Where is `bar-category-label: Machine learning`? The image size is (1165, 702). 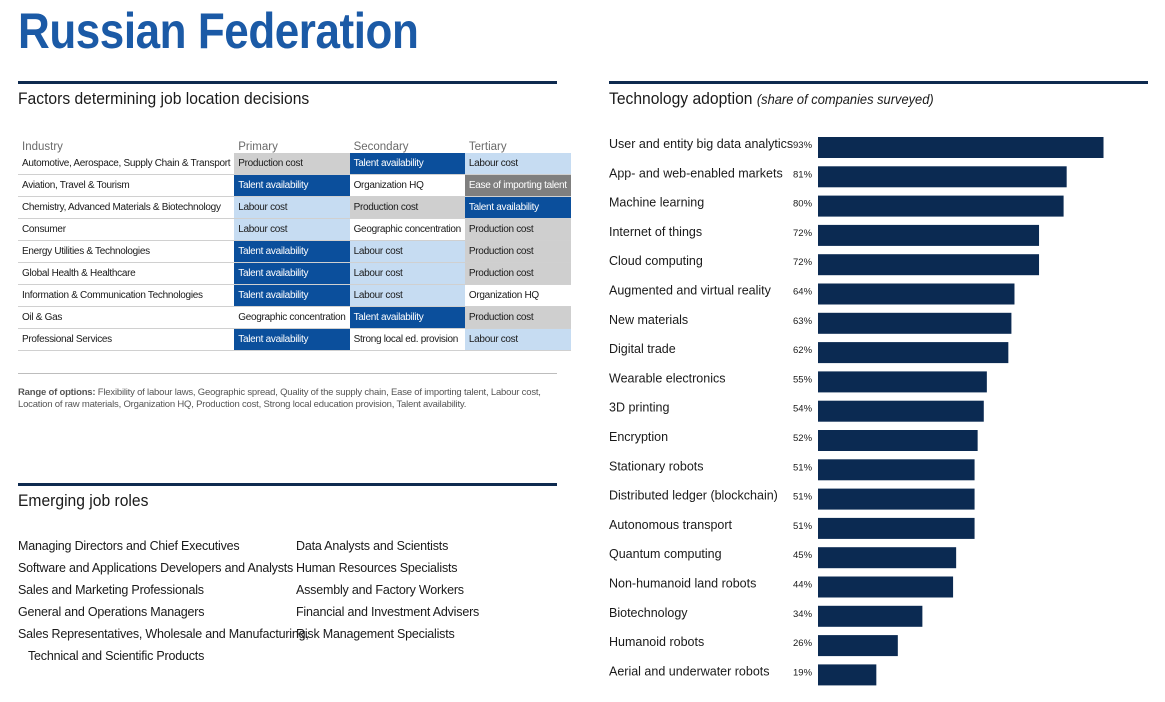
bar-category-label: Machine learning is located at coordinates (656, 203).